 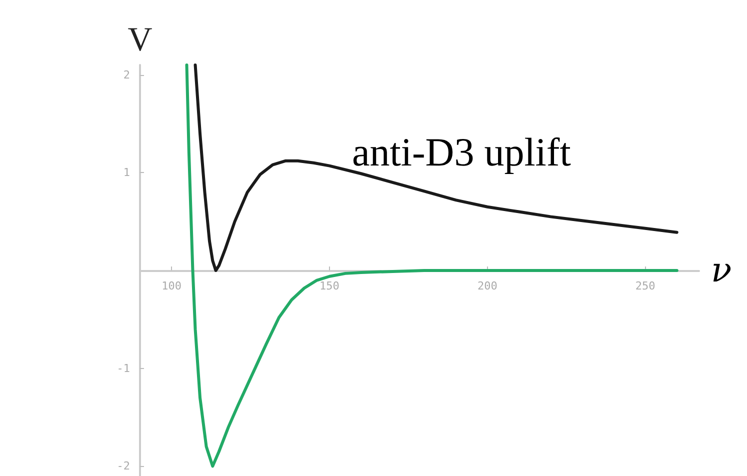 I want to click on x-tick-label: 100, so click(x=172, y=286).